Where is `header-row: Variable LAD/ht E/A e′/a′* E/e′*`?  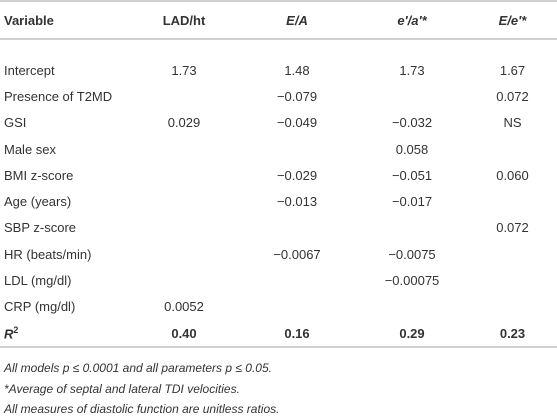
header-row: Variable LAD/ht E/A e′/a′* E/e′* is located at coordinates (278, 20).